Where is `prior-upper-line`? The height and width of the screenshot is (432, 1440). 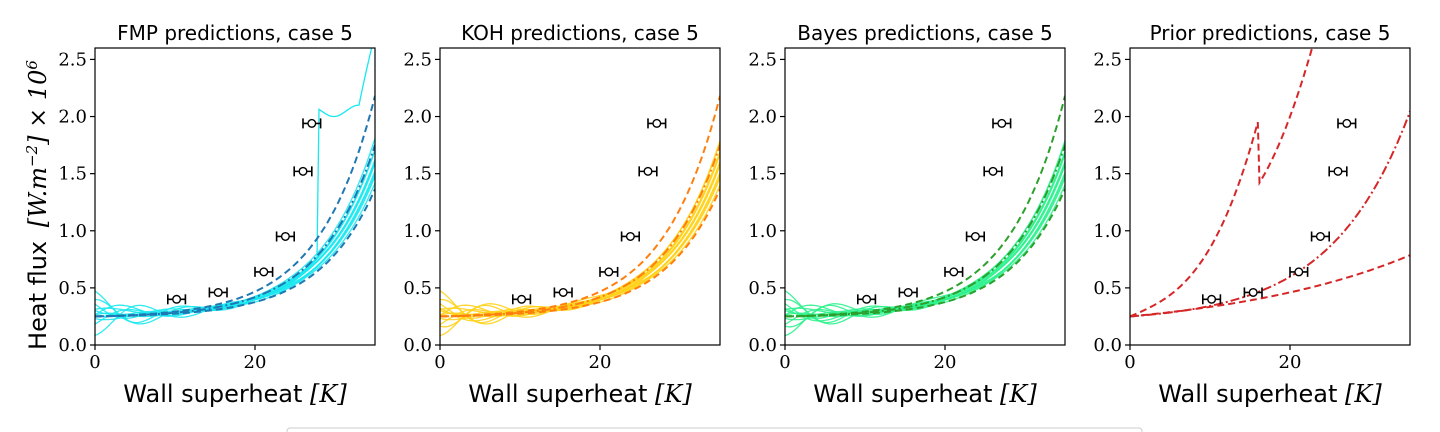
prior-upper-line is located at coordinates (1222, 183).